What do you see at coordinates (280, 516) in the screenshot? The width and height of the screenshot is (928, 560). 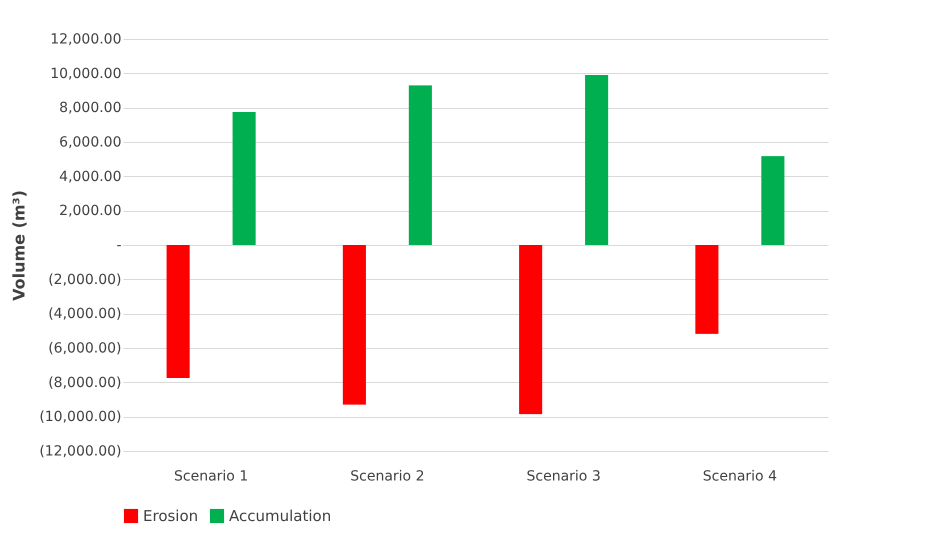 I see `legend-label: Accumulation` at bounding box center [280, 516].